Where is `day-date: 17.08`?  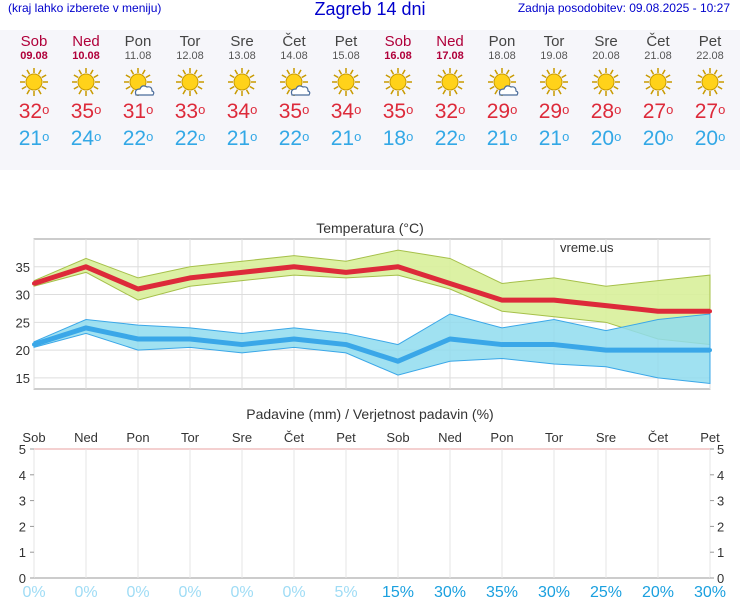 day-date: 17.08 is located at coordinates (450, 56).